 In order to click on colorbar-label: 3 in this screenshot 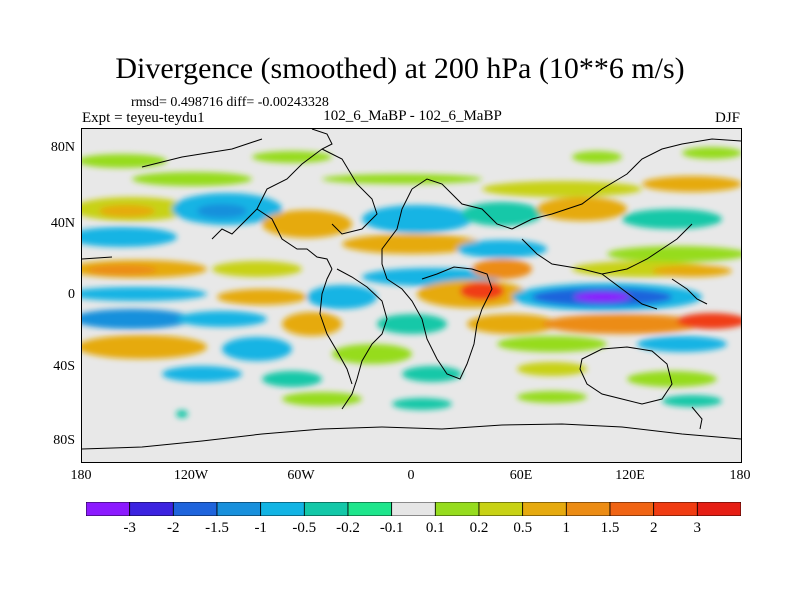, I will do `click(697, 528)`.